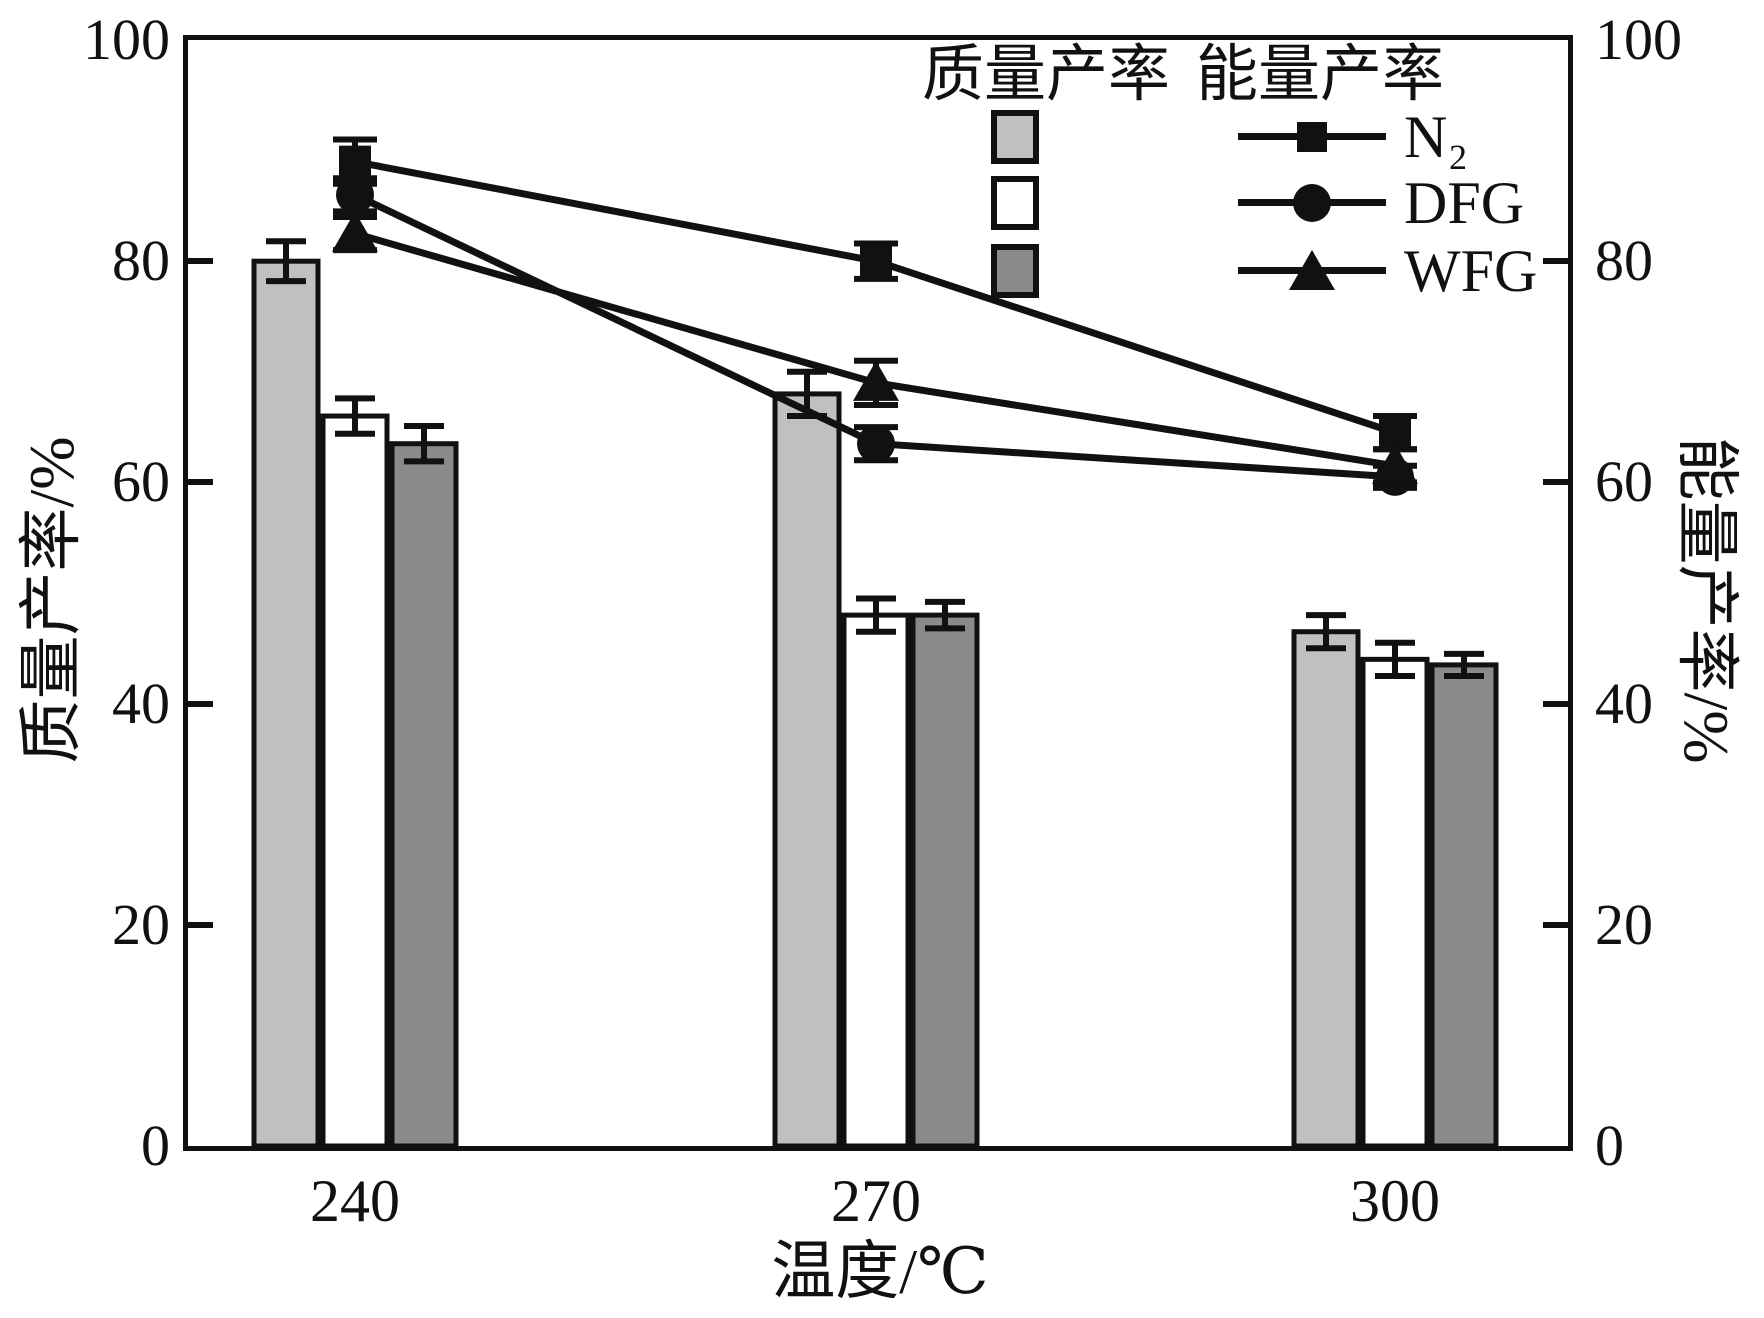 This screenshot has width=1764, height=1318. What do you see at coordinates (1015, 271) in the screenshot?
I see `legend-swatch-WFG` at bounding box center [1015, 271].